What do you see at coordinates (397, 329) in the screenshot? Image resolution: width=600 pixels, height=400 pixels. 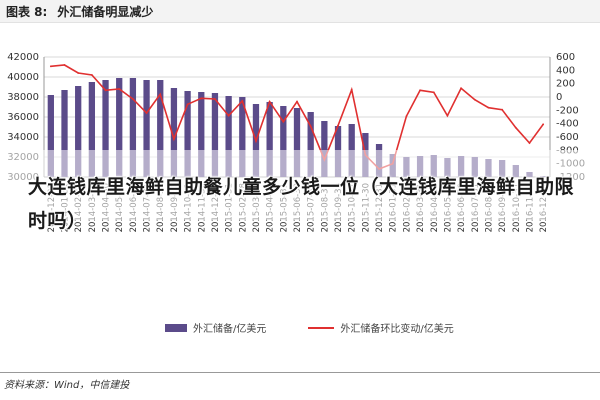 I see `legend-line-label: 外汇储备环比变动/亿美元` at bounding box center [397, 329].